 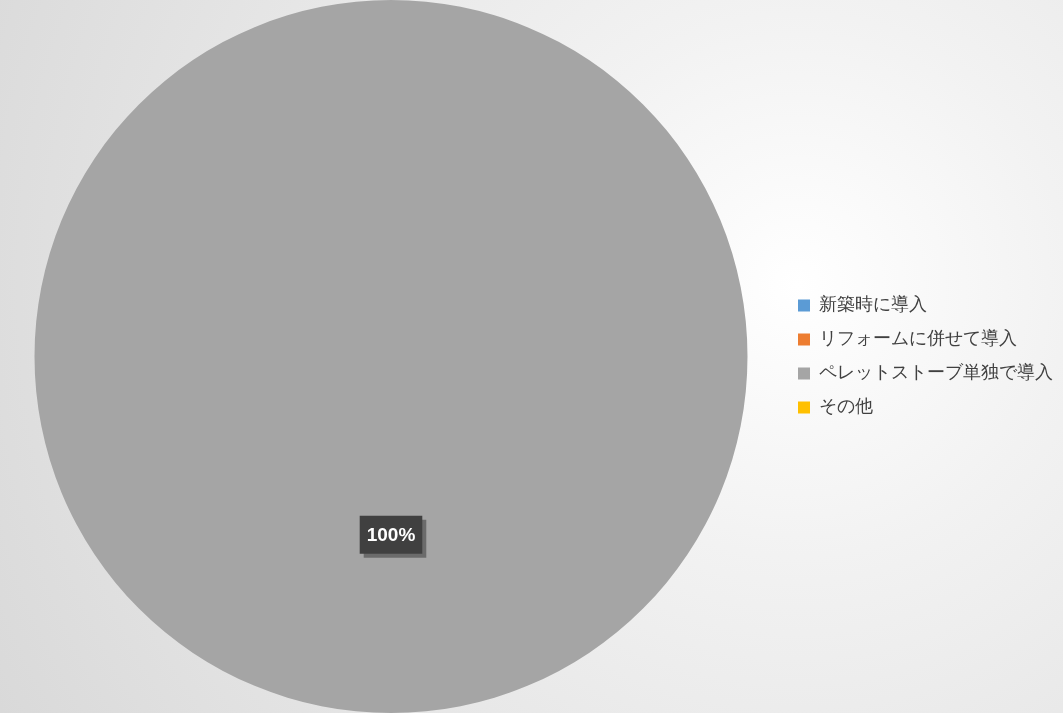 I want to click on legend-label: リフォームに併せて導入, so click(x=918, y=338).